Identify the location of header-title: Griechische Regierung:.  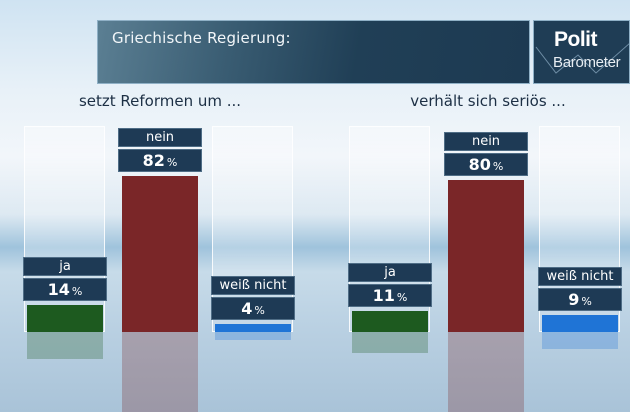
(201, 38).